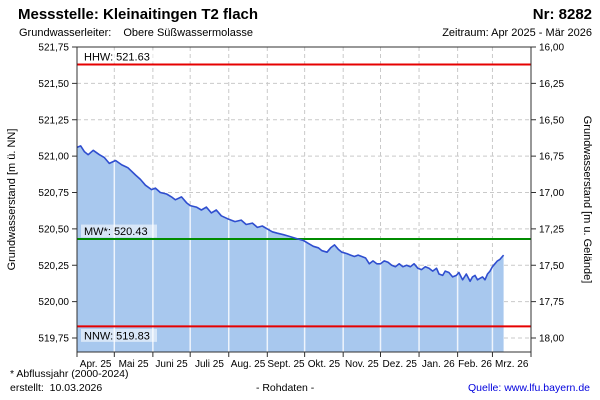 This screenshot has height=400, width=600. I want to click on y-right-tick-label: 17,50, so click(551, 266).